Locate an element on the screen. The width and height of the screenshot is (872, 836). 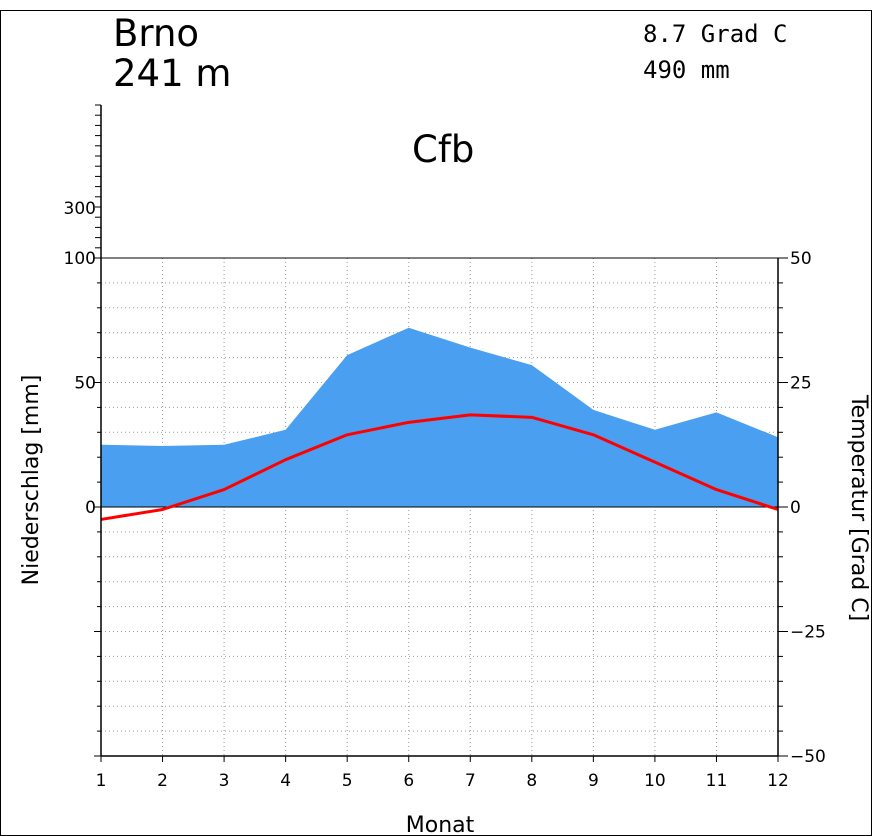
x-tick-label: 10 is located at coordinates (655, 781).